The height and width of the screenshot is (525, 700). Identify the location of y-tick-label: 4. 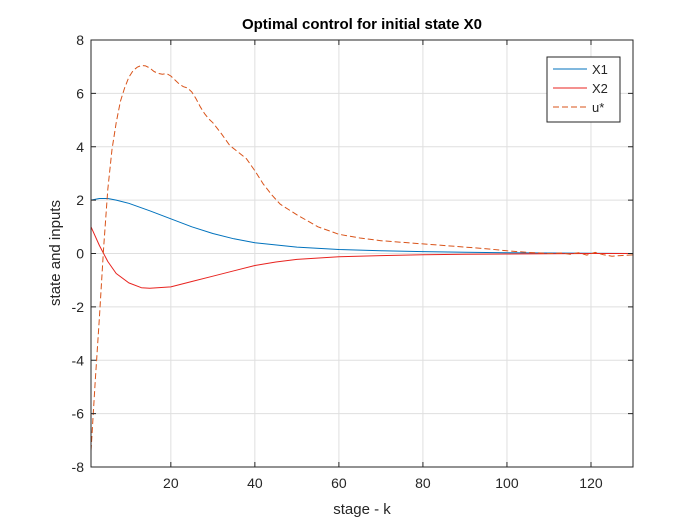
(80, 147).